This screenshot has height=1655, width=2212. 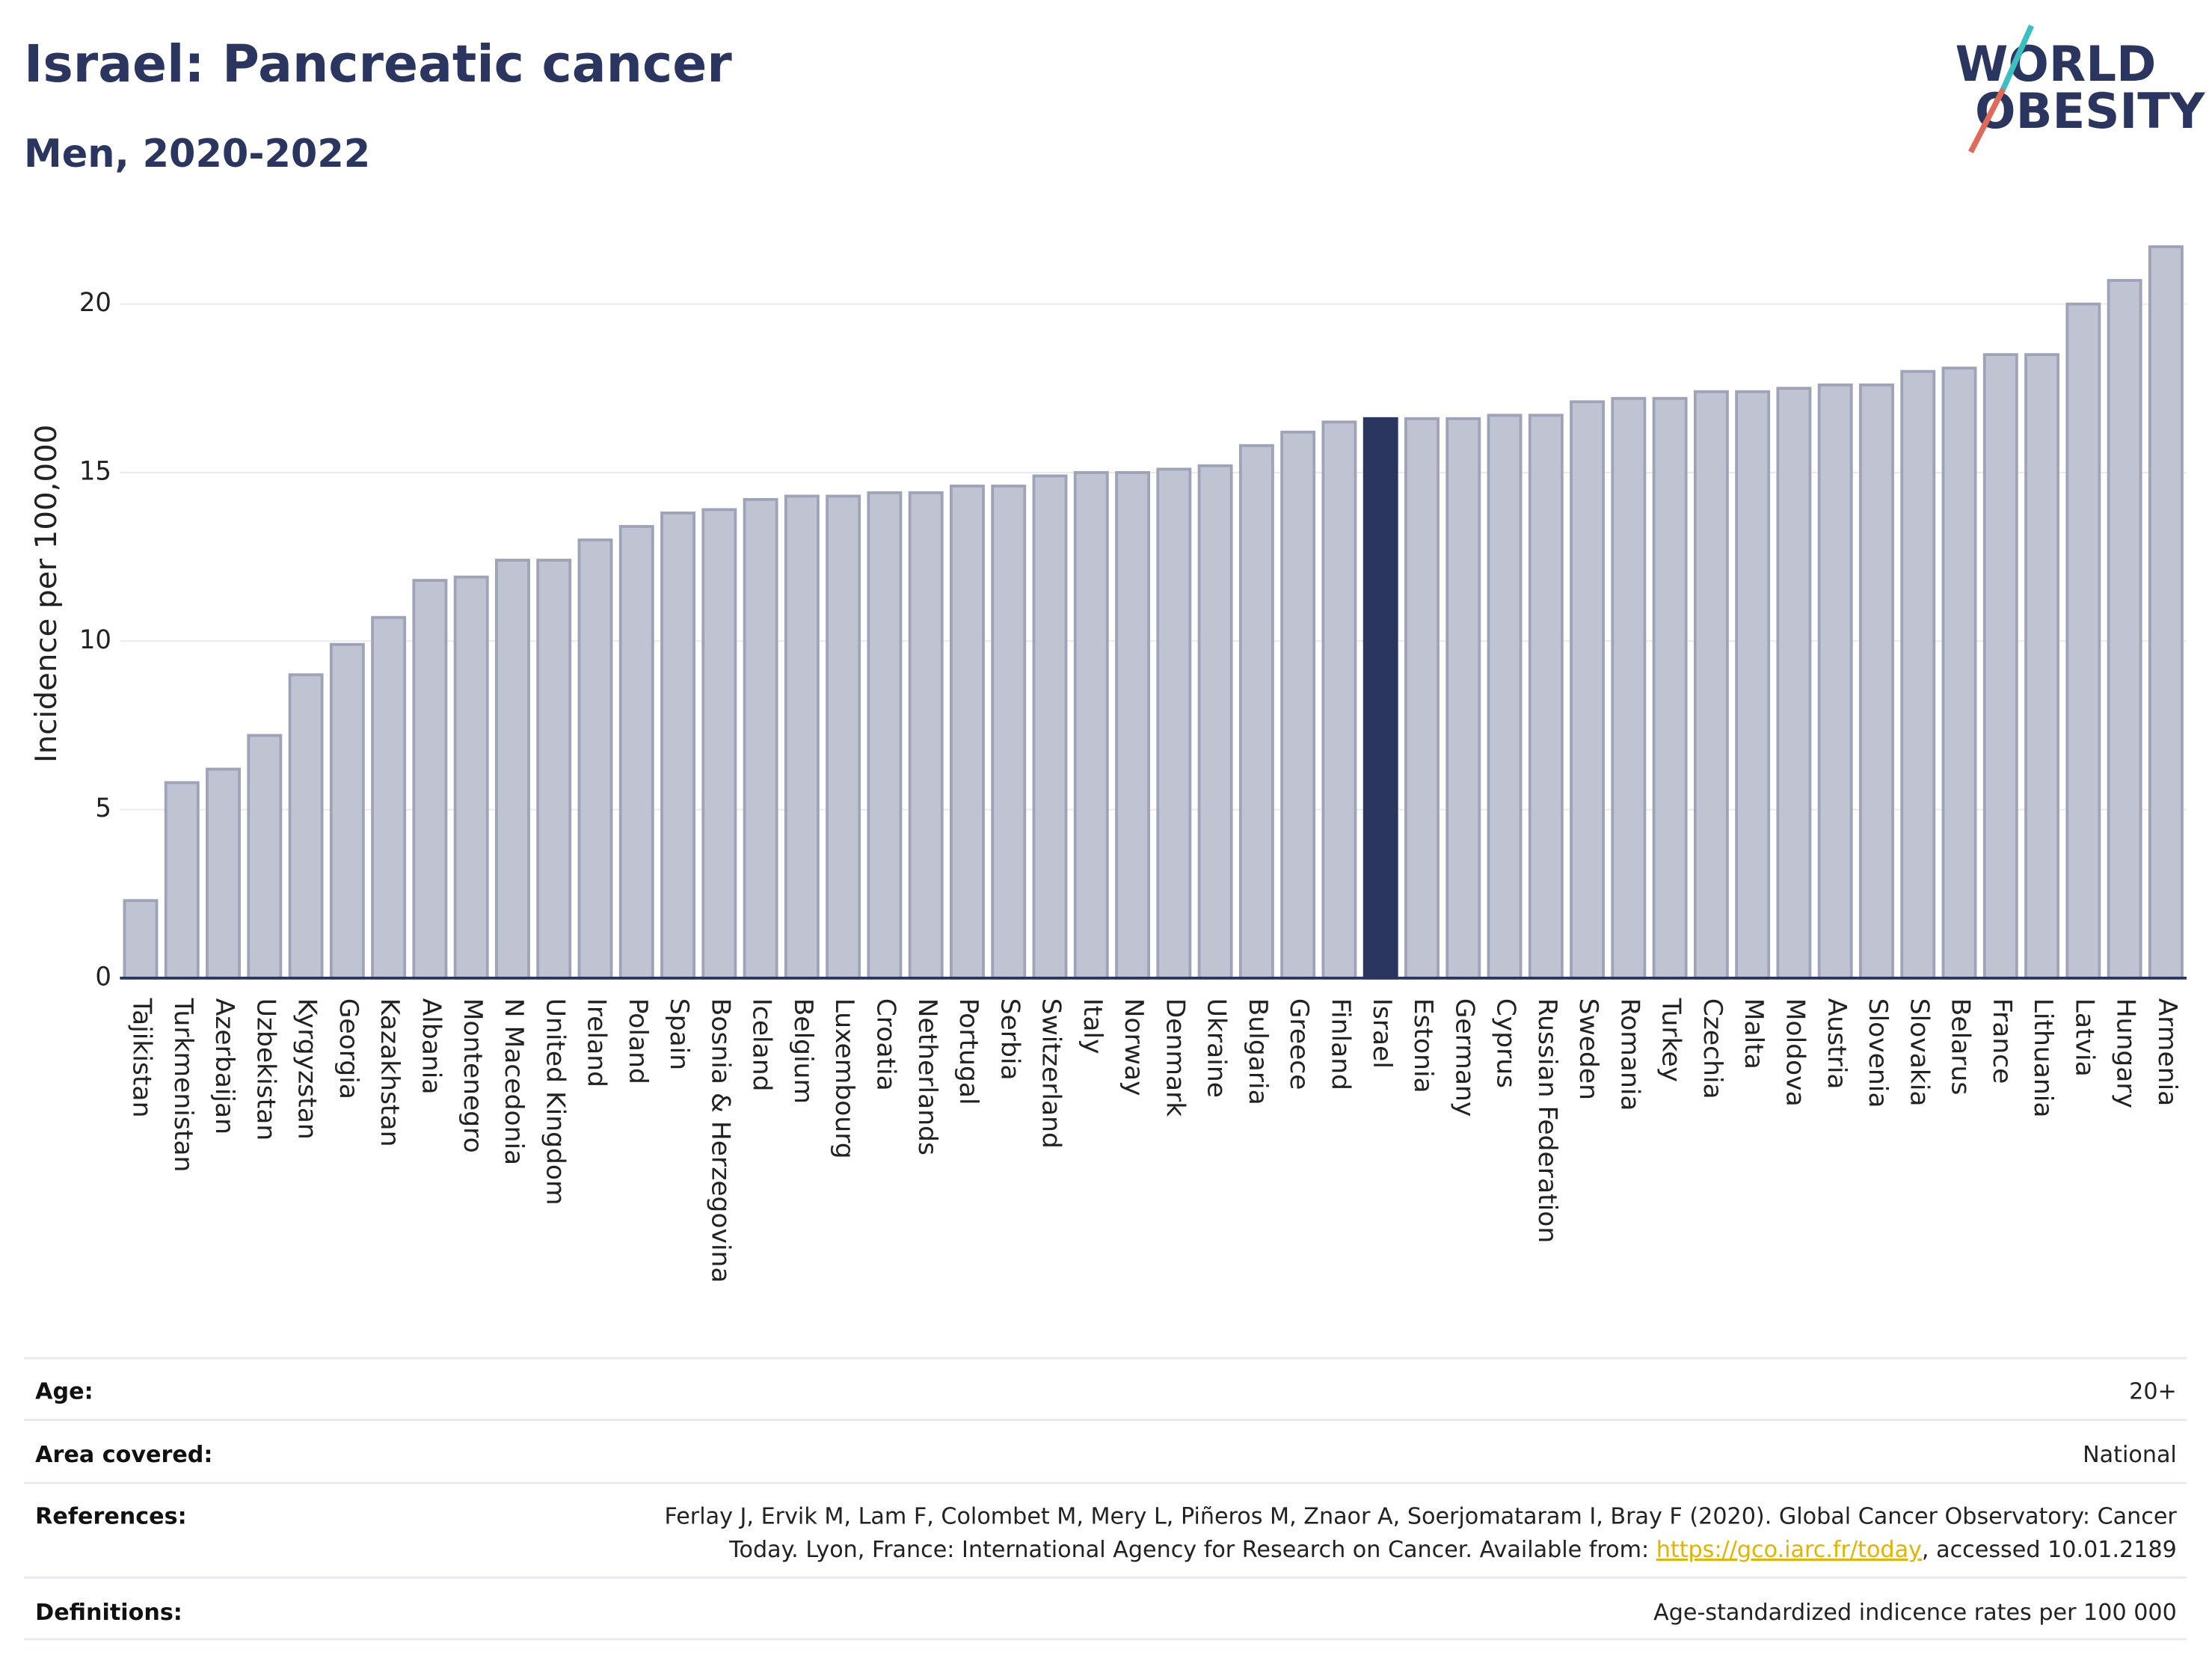 I want to click on x-tick-label: Estonia, so click(x=1423, y=1045).